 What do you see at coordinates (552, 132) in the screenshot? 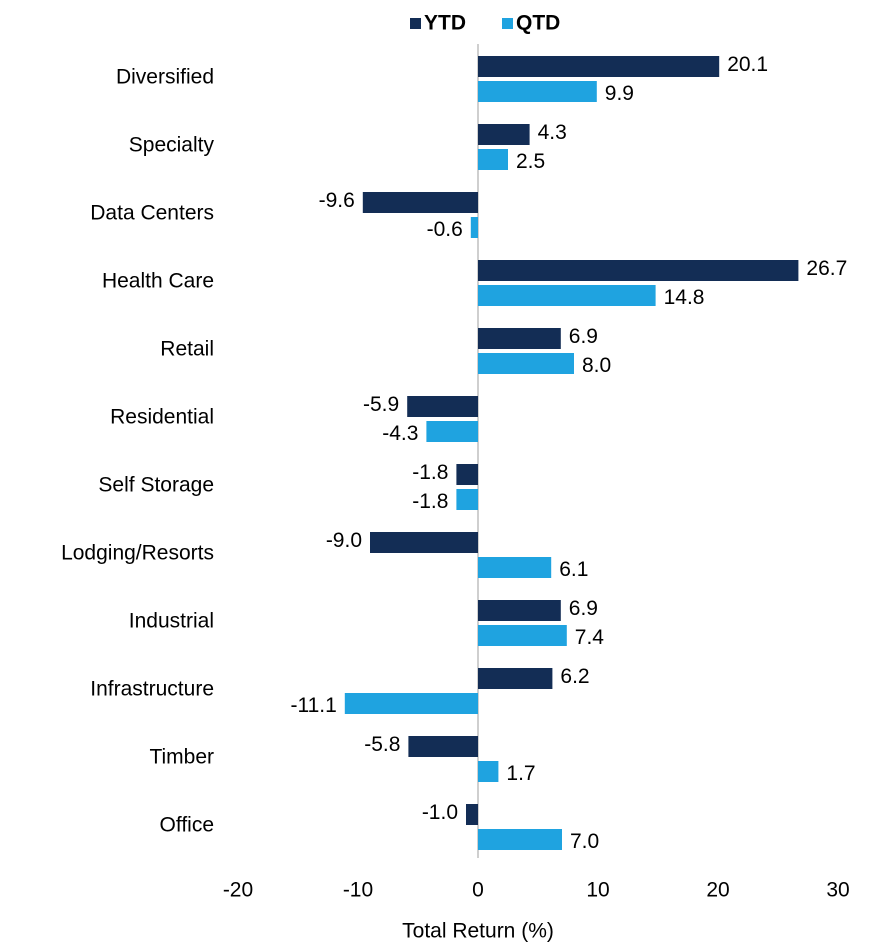
I see `value-label: 4.3` at bounding box center [552, 132].